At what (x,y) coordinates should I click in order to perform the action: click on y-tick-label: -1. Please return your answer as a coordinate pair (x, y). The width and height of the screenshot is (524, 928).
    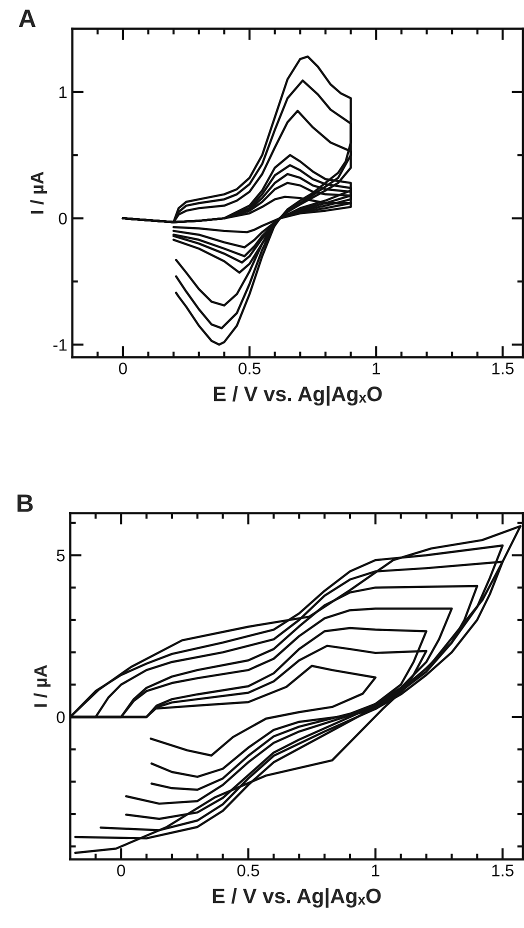
    Looking at the image, I should click on (60, 345).